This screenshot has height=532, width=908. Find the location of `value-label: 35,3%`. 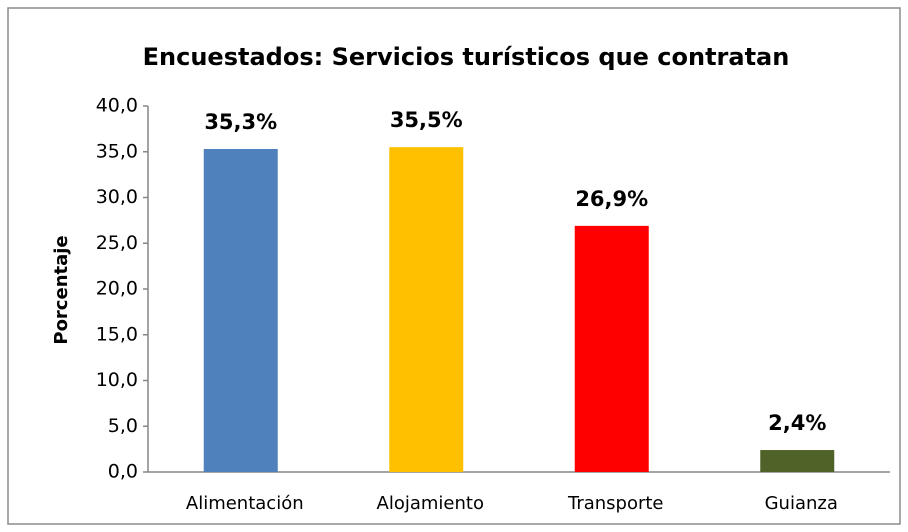

value-label: 35,3% is located at coordinates (240, 122).